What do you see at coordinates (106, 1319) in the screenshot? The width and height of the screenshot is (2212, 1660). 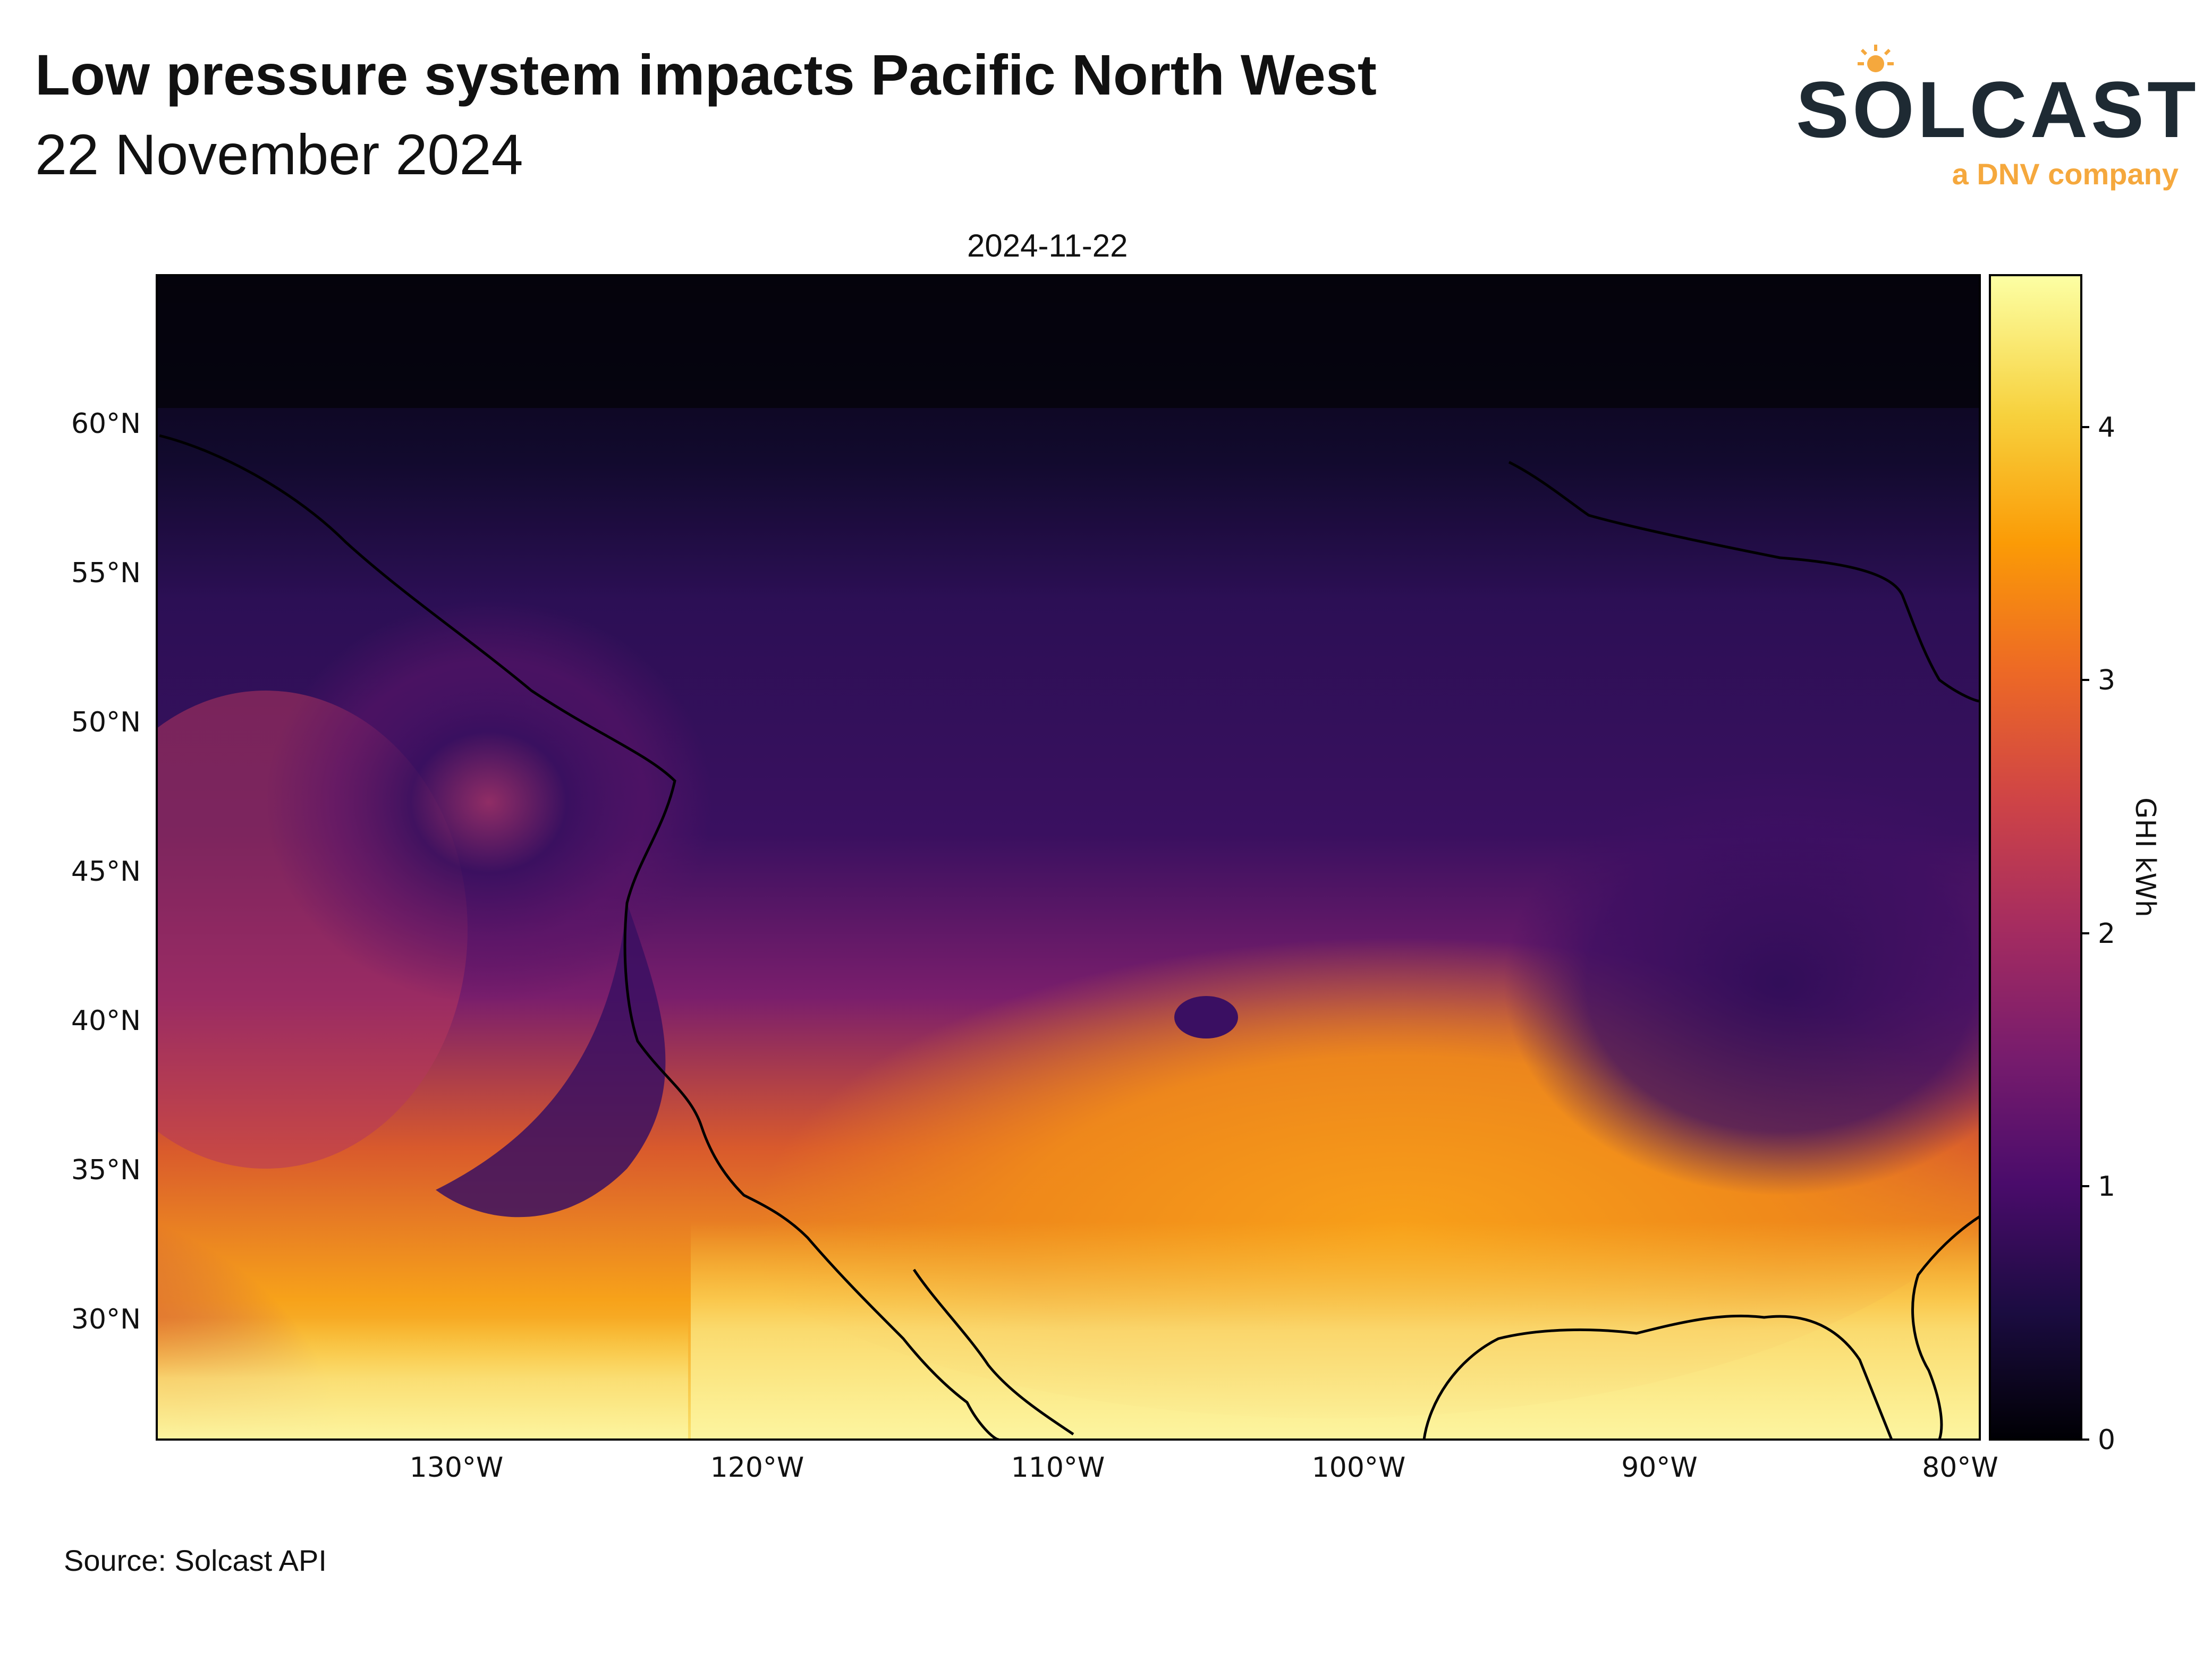 I see `lat-tick-label: 30°N` at bounding box center [106, 1319].